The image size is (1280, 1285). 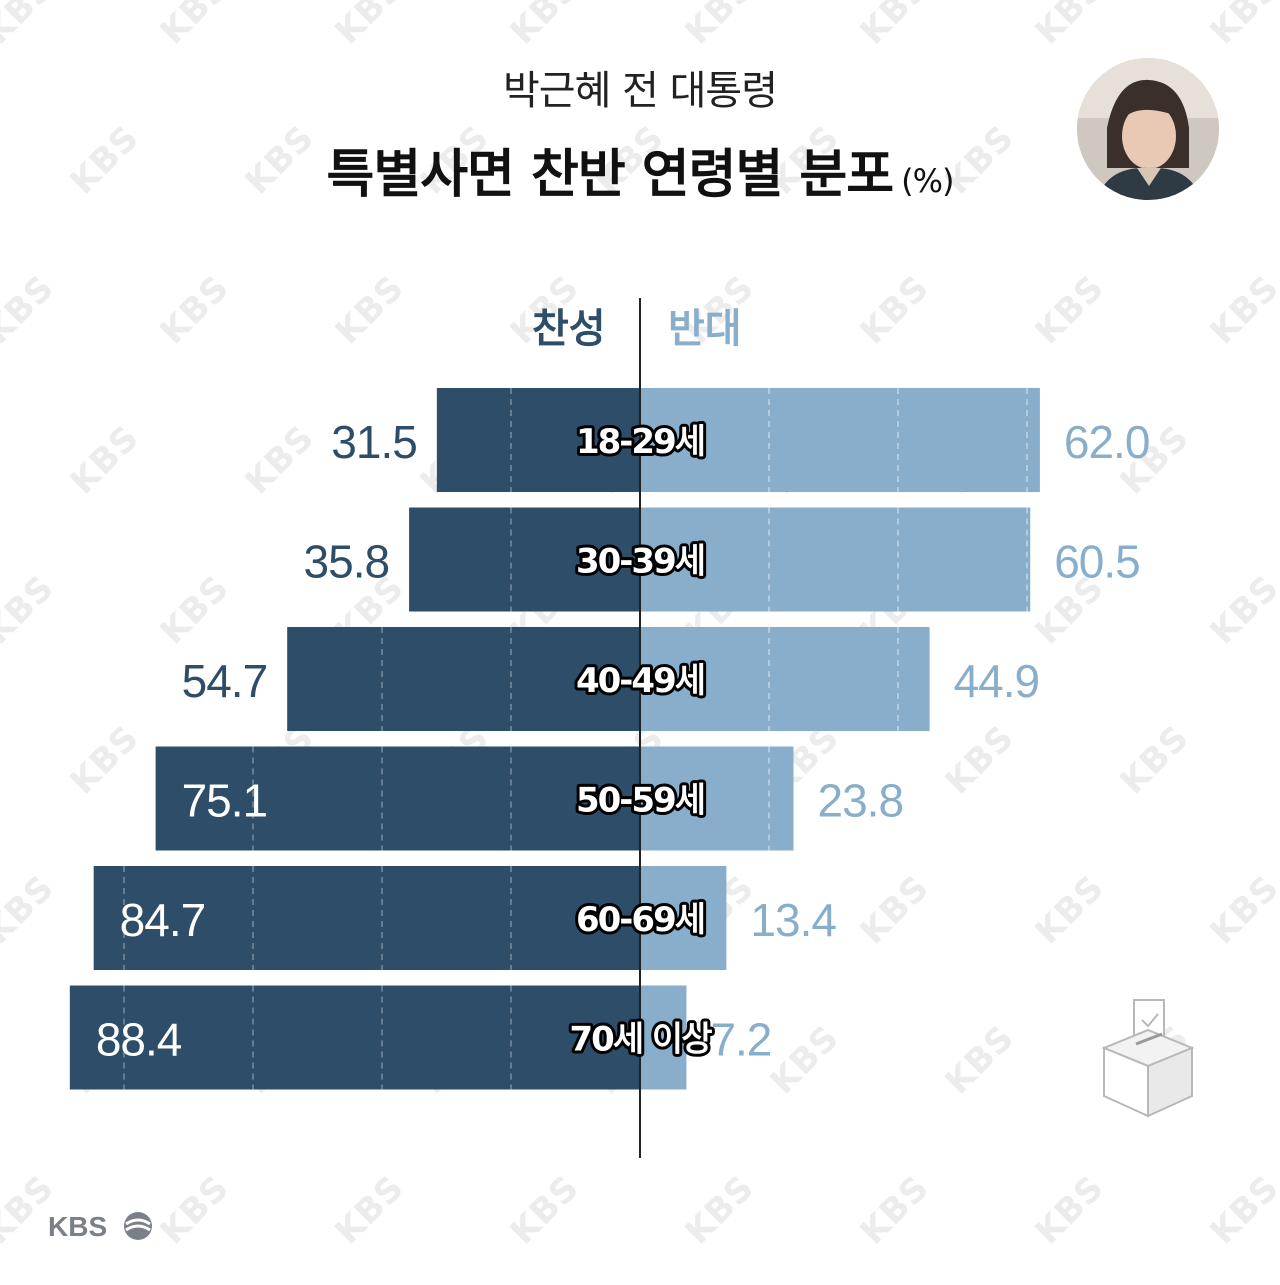 What do you see at coordinates (640, 562) in the screenshot?
I see `category-label: 30-39세` at bounding box center [640, 562].